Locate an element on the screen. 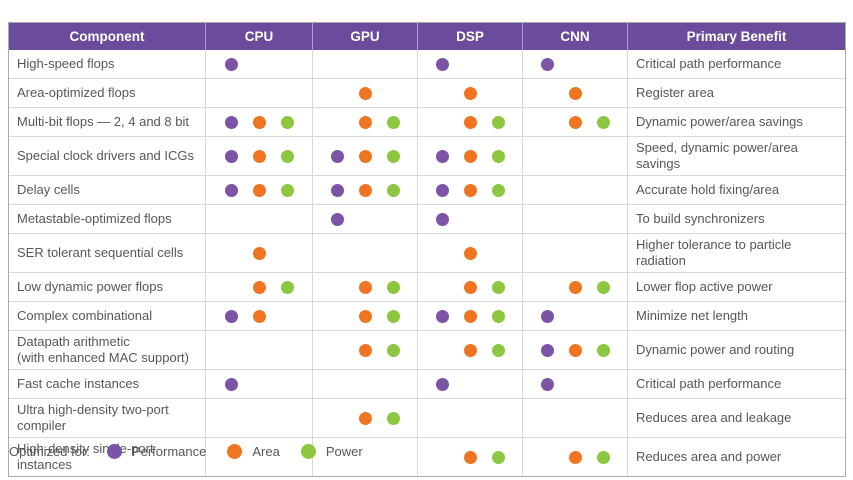  component-cell: Complex combinational is located at coordinates (107, 316).